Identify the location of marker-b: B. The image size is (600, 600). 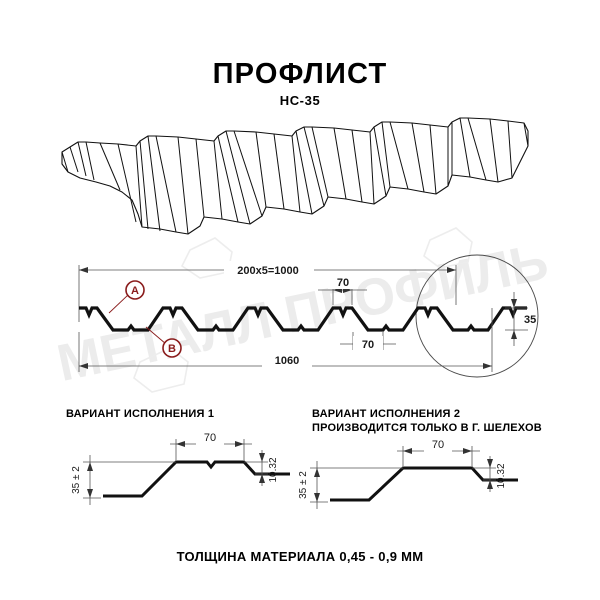
(163, 342).